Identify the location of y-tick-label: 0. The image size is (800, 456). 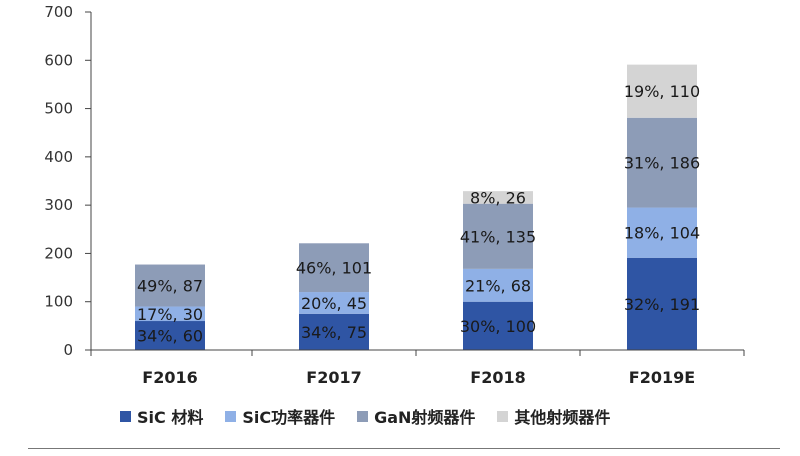
(68, 350).